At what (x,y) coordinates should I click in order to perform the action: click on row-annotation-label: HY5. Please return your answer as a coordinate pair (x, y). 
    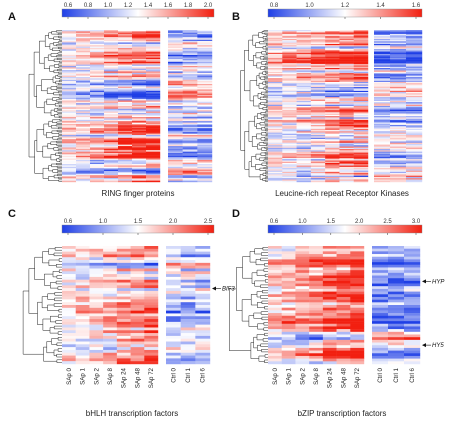
    Looking at the image, I should click on (438, 346).